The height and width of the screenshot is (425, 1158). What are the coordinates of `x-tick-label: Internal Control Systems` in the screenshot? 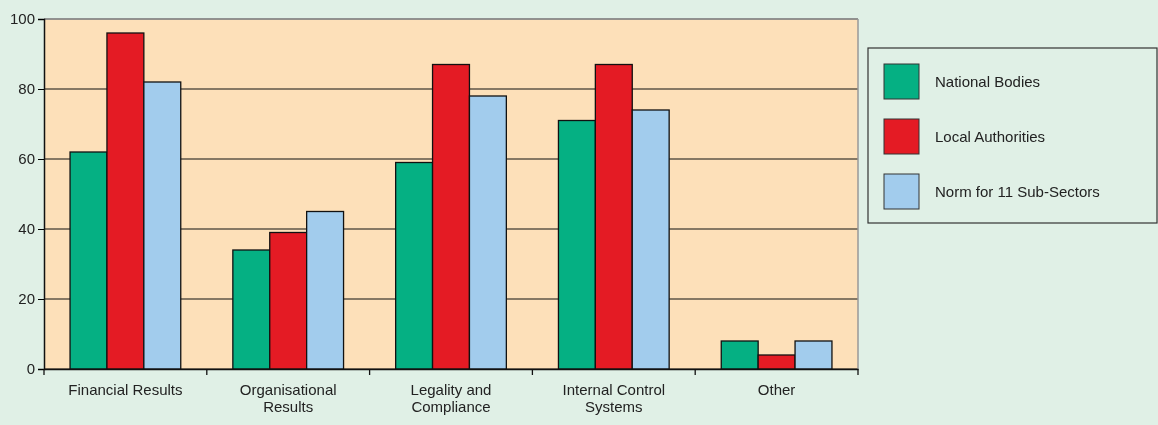 It's located at (614, 398).